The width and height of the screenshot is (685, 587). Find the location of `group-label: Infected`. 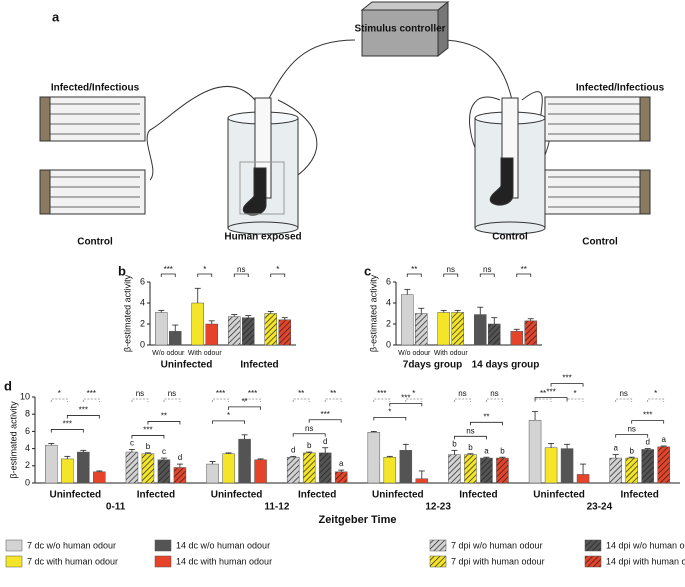

group-label: Infected is located at coordinates (259, 365).